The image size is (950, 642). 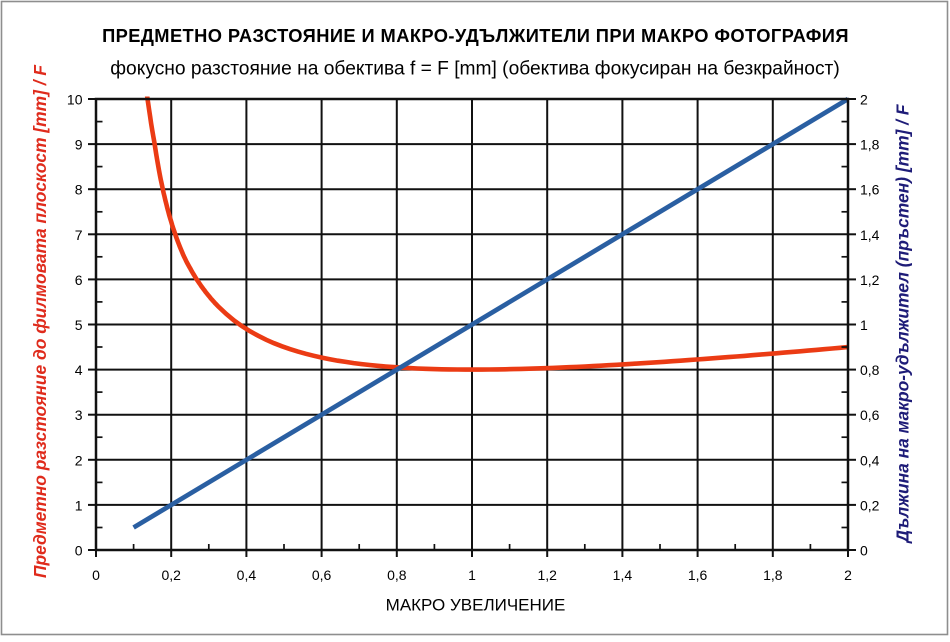 I want to click on svg-text: 8, so click(x=79, y=190).